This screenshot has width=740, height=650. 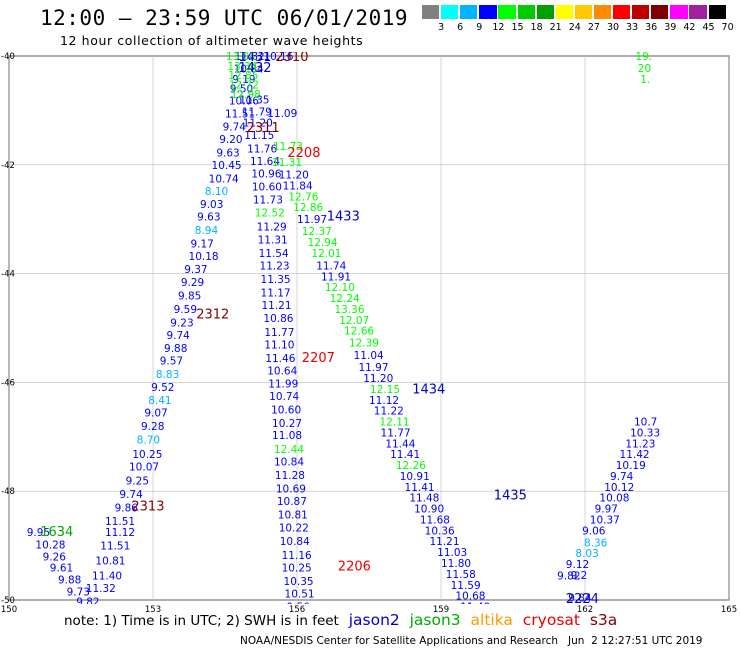 I want to click on wave-height-label: 10.60, so click(x=286, y=411).